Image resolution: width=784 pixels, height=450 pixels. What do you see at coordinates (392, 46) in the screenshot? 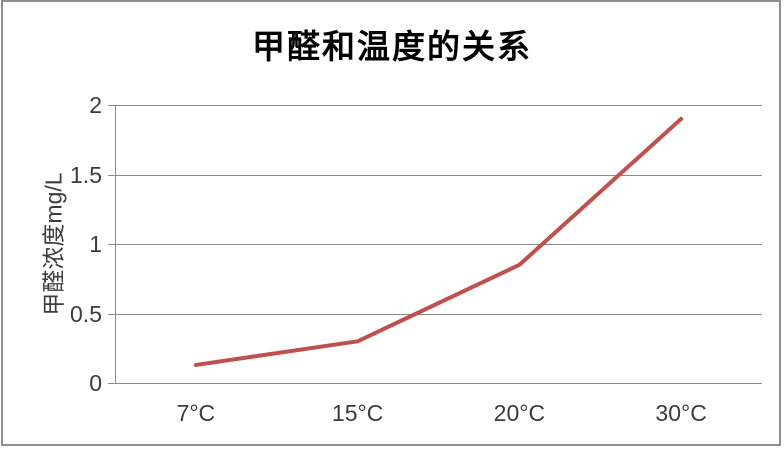
I see `chart-title: 甲醛和温度的关系` at bounding box center [392, 46].